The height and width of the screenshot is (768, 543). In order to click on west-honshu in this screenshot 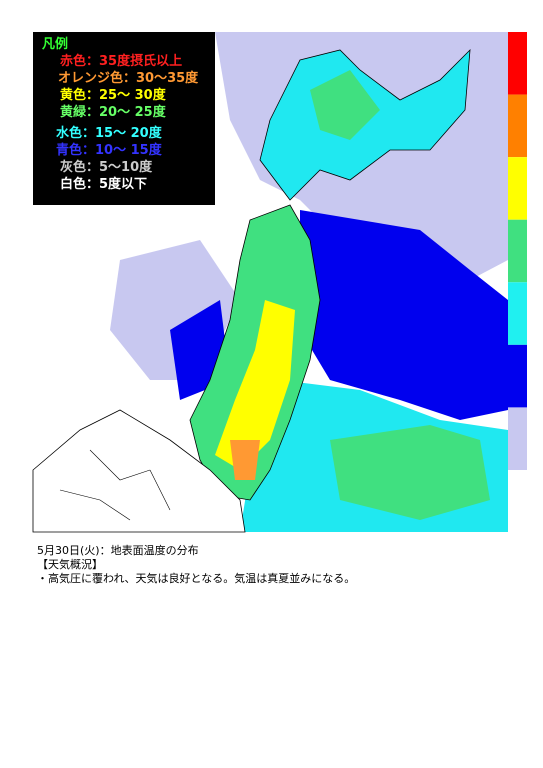, I will do `click(139, 471)`.